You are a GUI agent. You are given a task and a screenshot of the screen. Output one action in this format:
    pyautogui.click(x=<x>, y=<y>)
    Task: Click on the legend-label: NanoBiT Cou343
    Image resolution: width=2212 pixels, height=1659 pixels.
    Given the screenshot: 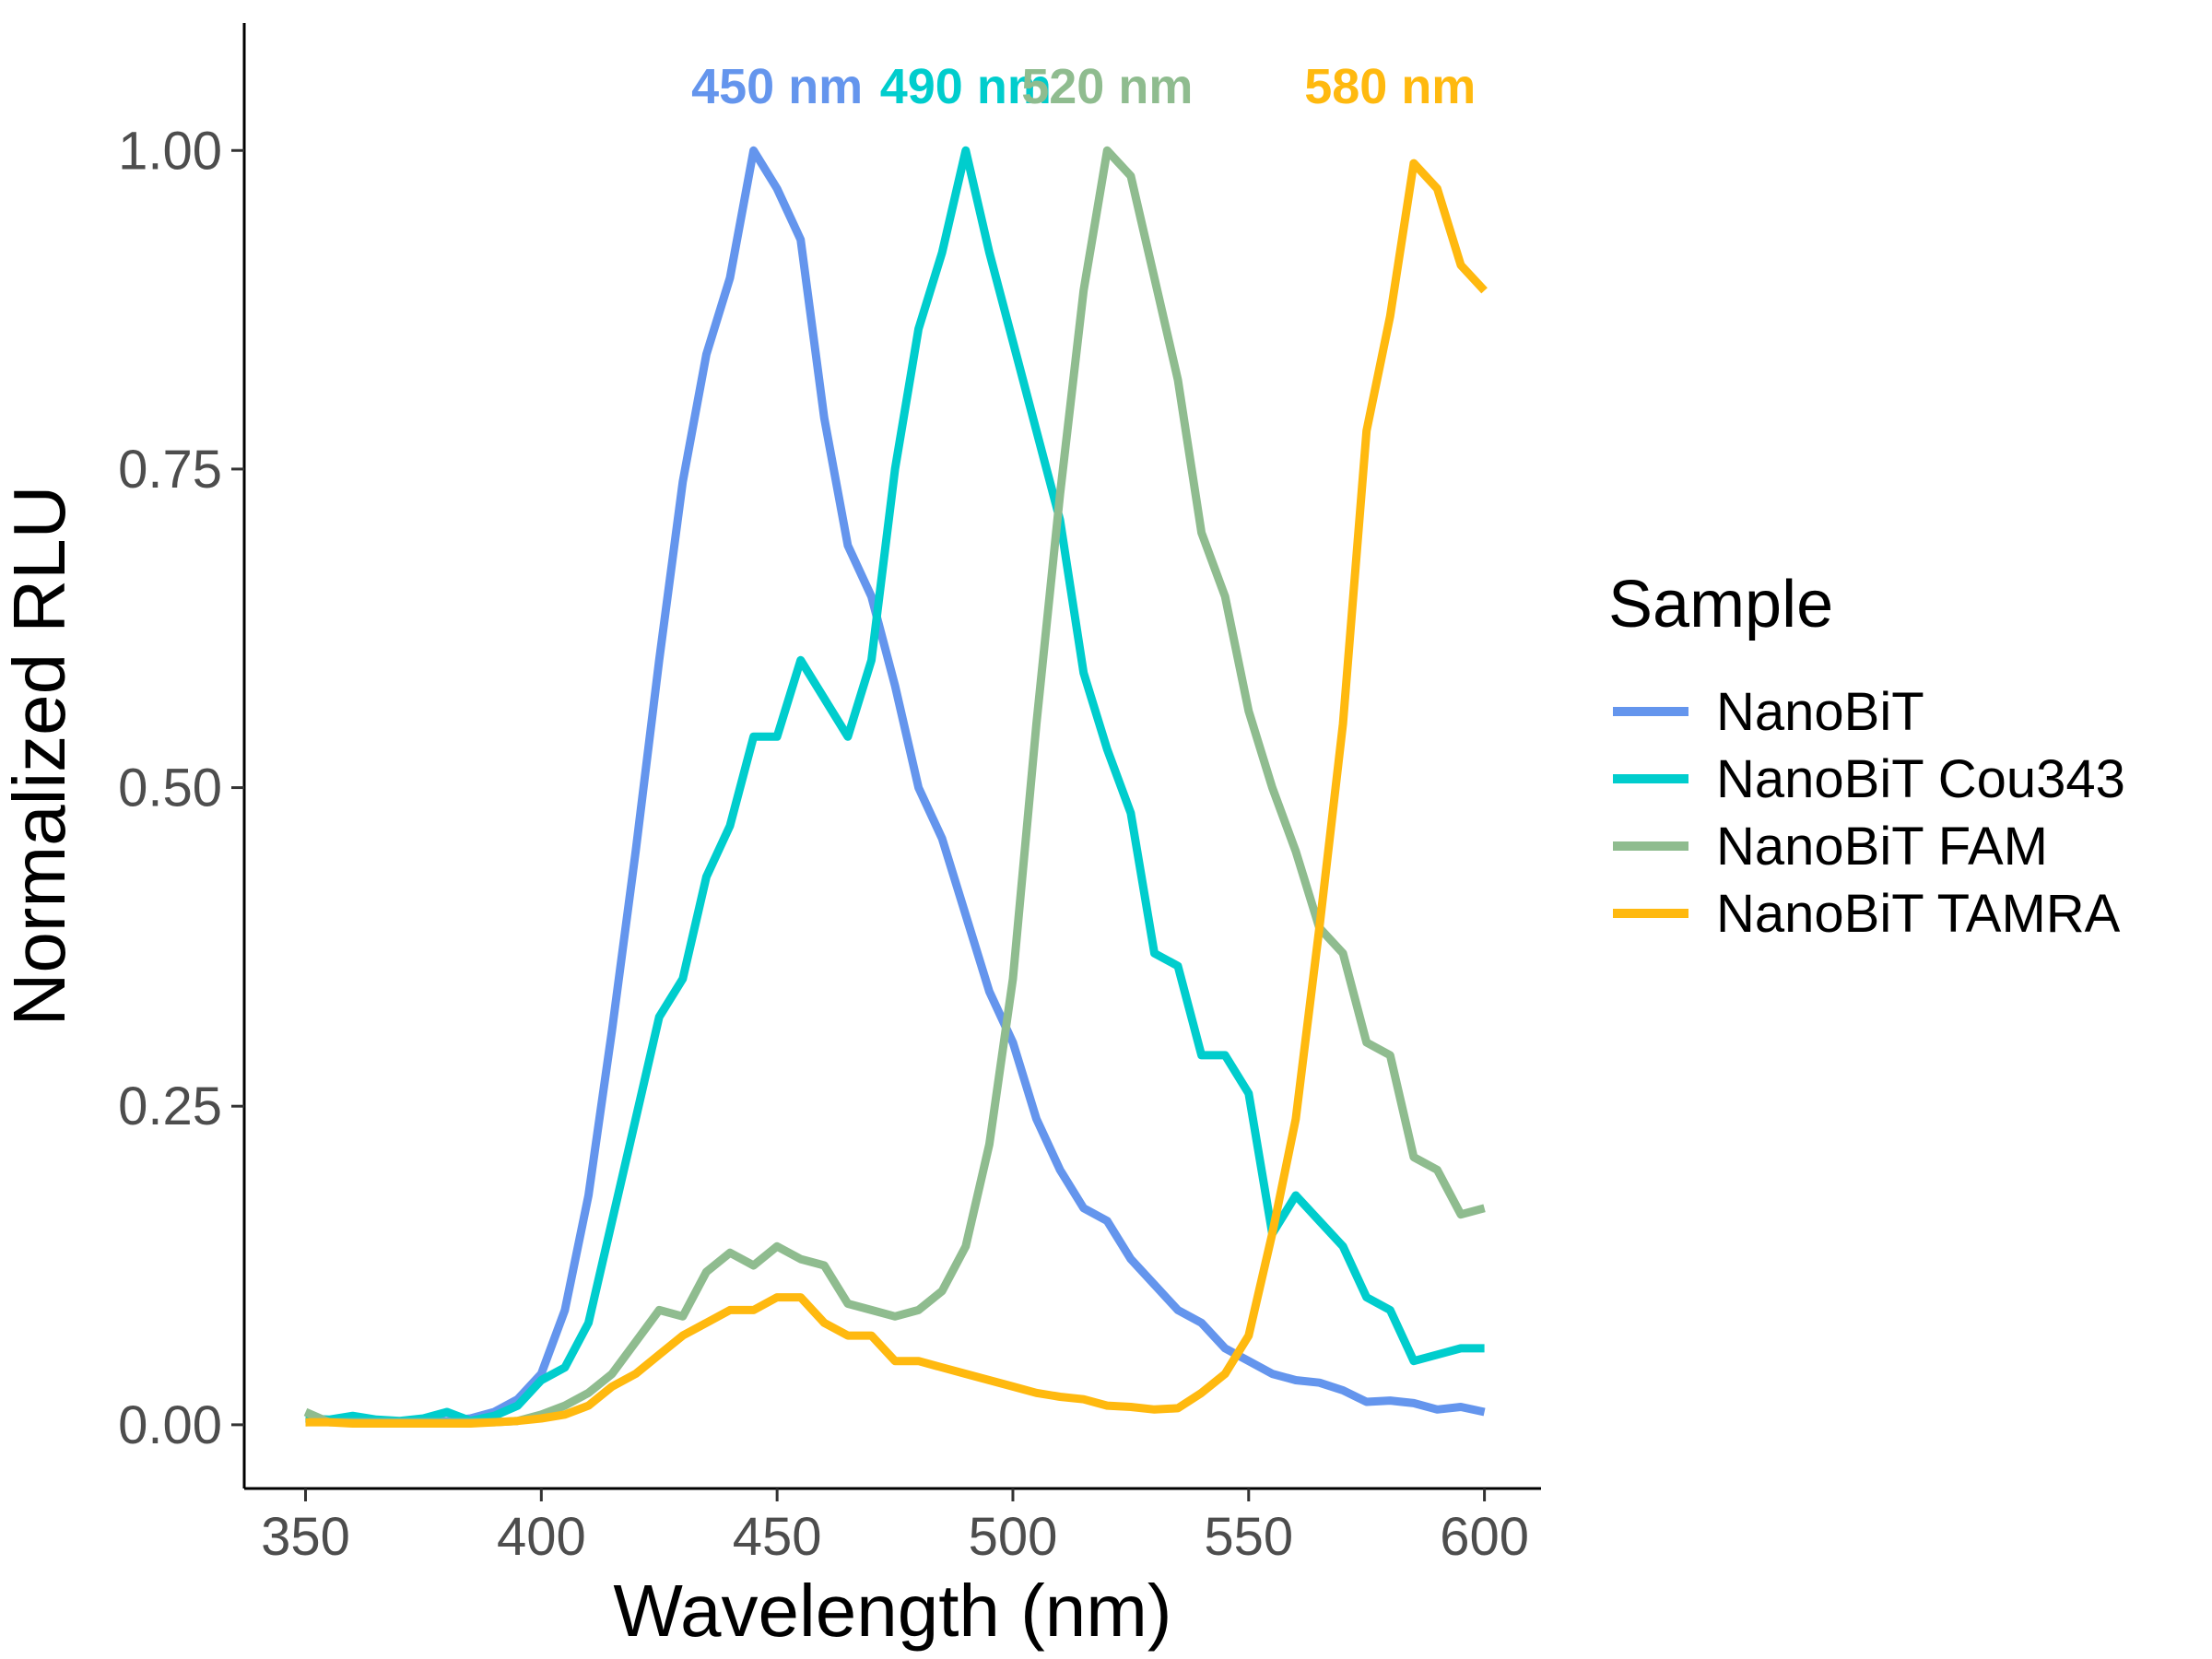 What is the action you would take?
    pyautogui.click(x=1920, y=779)
    